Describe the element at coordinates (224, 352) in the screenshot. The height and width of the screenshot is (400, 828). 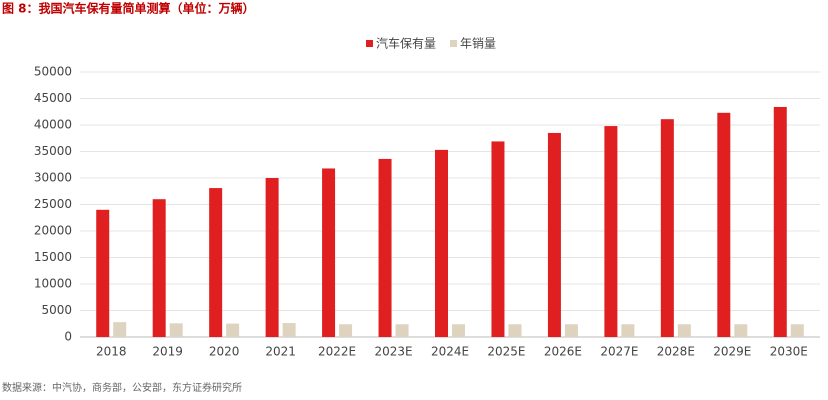
I see `x-tick-label: 2020` at that location.